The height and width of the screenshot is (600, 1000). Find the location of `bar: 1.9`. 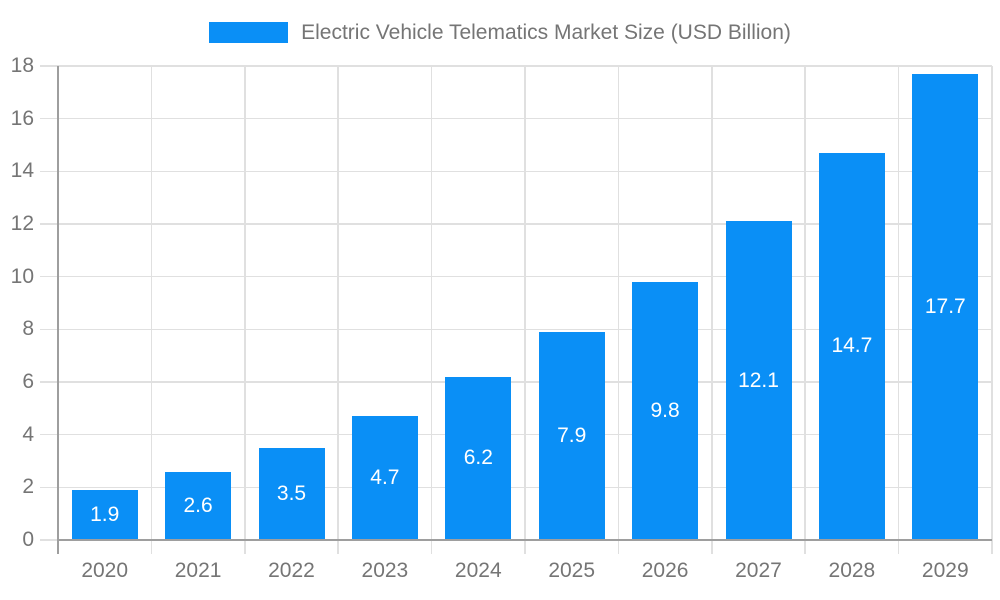

bar: 1.9 is located at coordinates (104, 514).